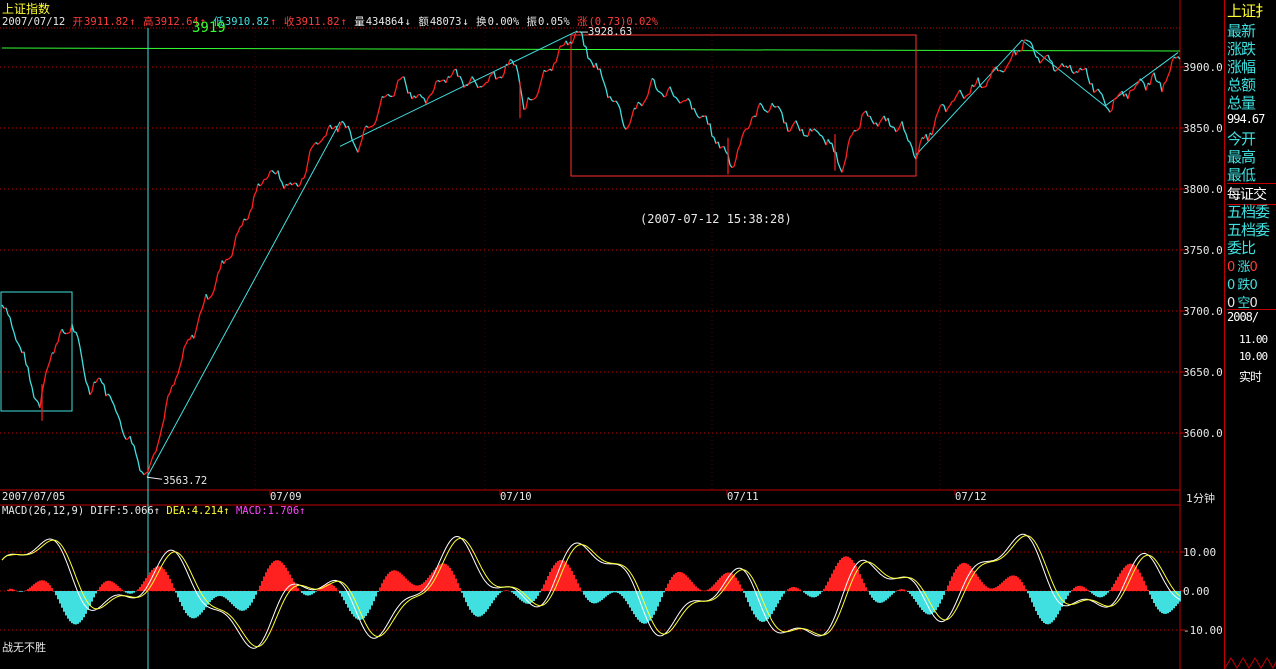 This screenshot has width=1276, height=669. I want to click on price-tick-label: 3600.0, so click(1203, 433).